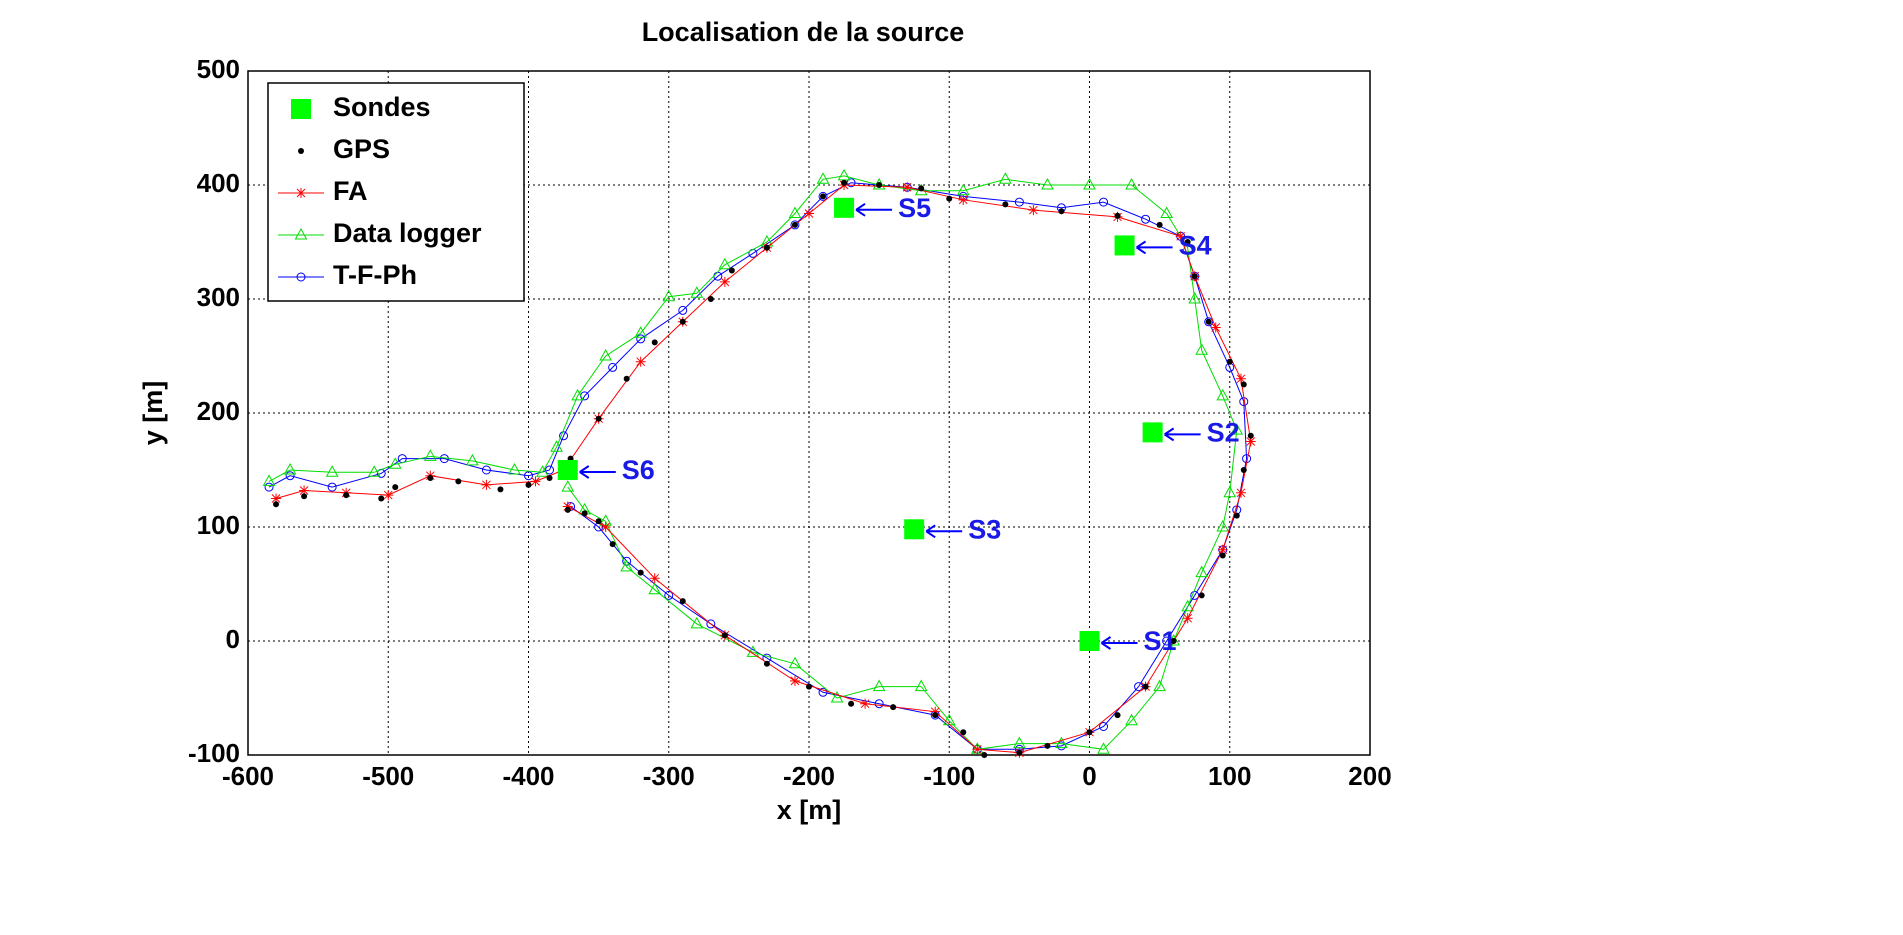 Image resolution: width=1903 pixels, height=935 pixels. What do you see at coordinates (218, 69) in the screenshot?
I see `y-tick-label: 500` at bounding box center [218, 69].